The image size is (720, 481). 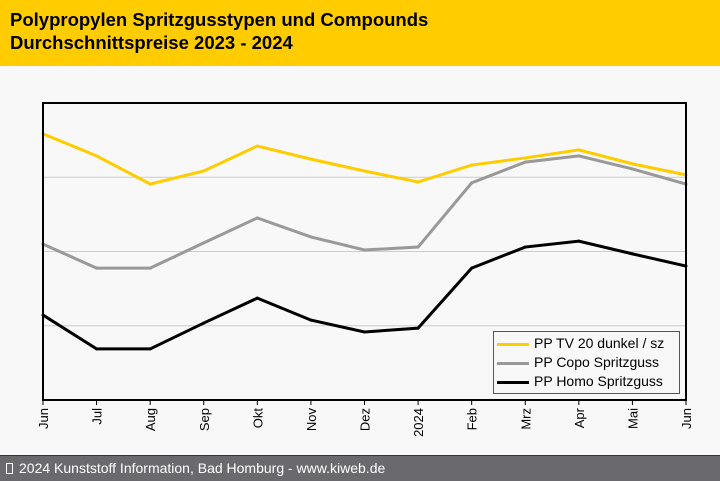 I want to click on x-tick-label: Dez, so click(x=365, y=419).